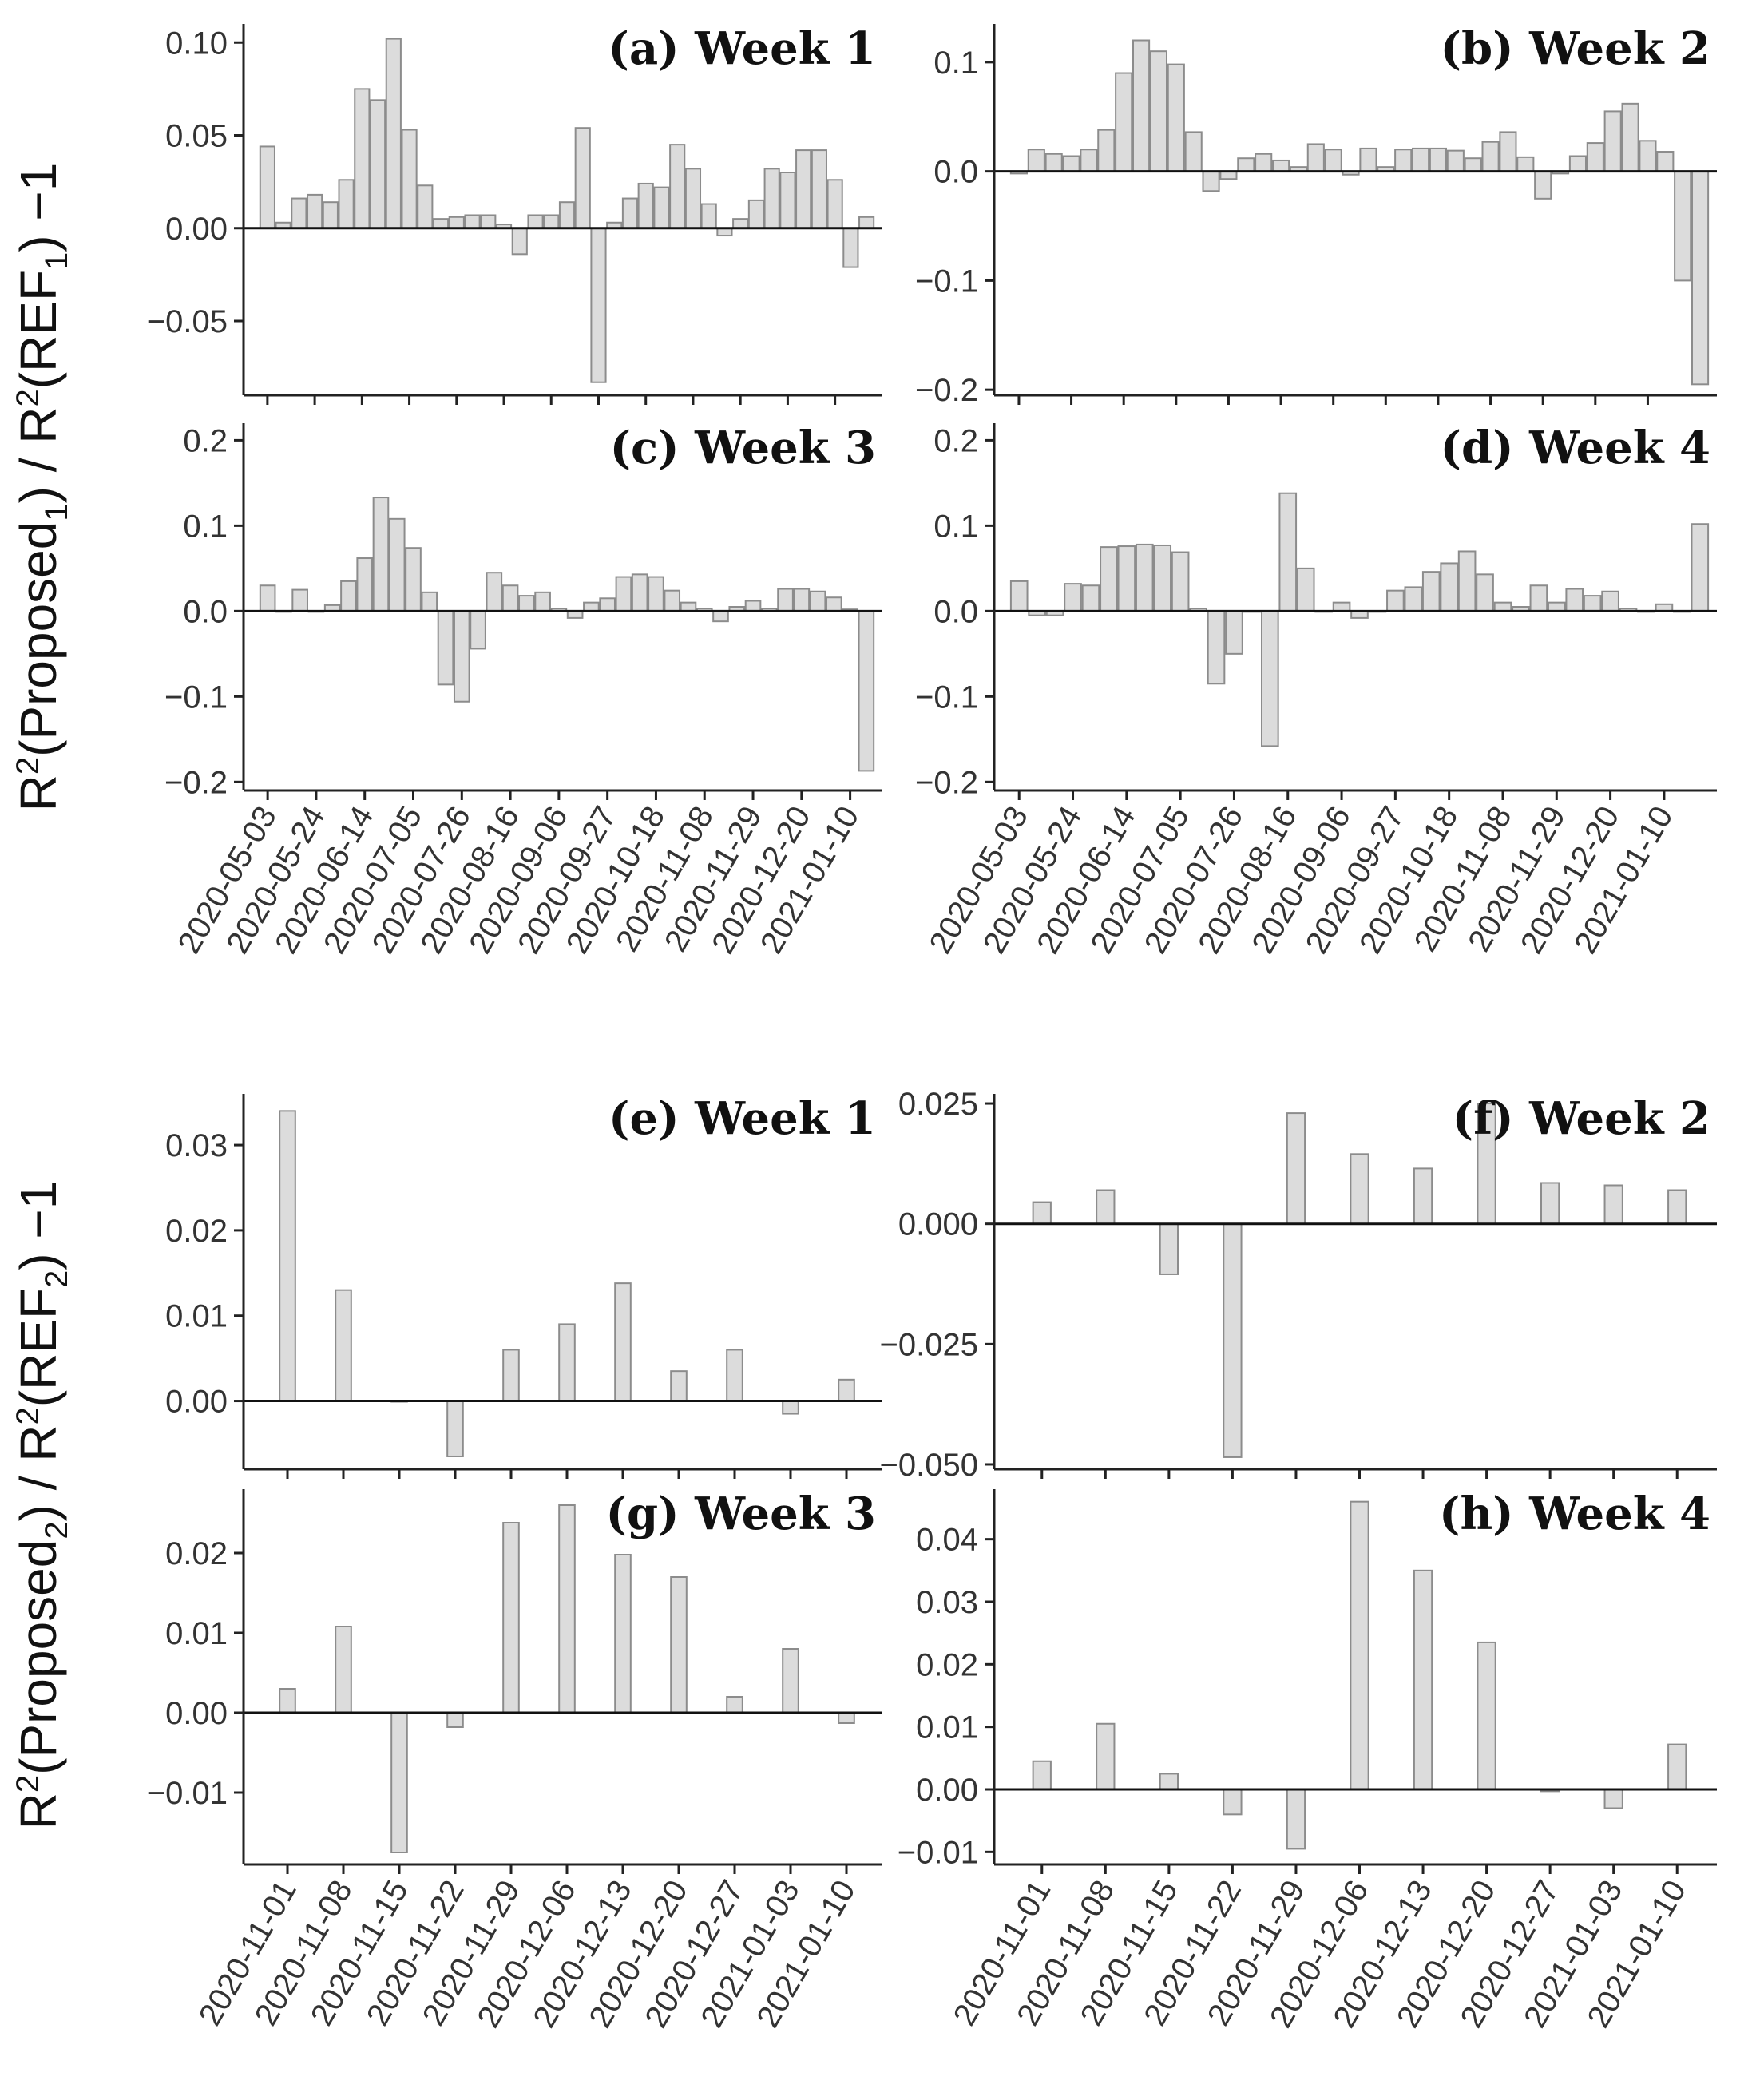  Describe the element at coordinates (188, 321) in the screenshot. I see `y-tick-label: −0.05` at that location.